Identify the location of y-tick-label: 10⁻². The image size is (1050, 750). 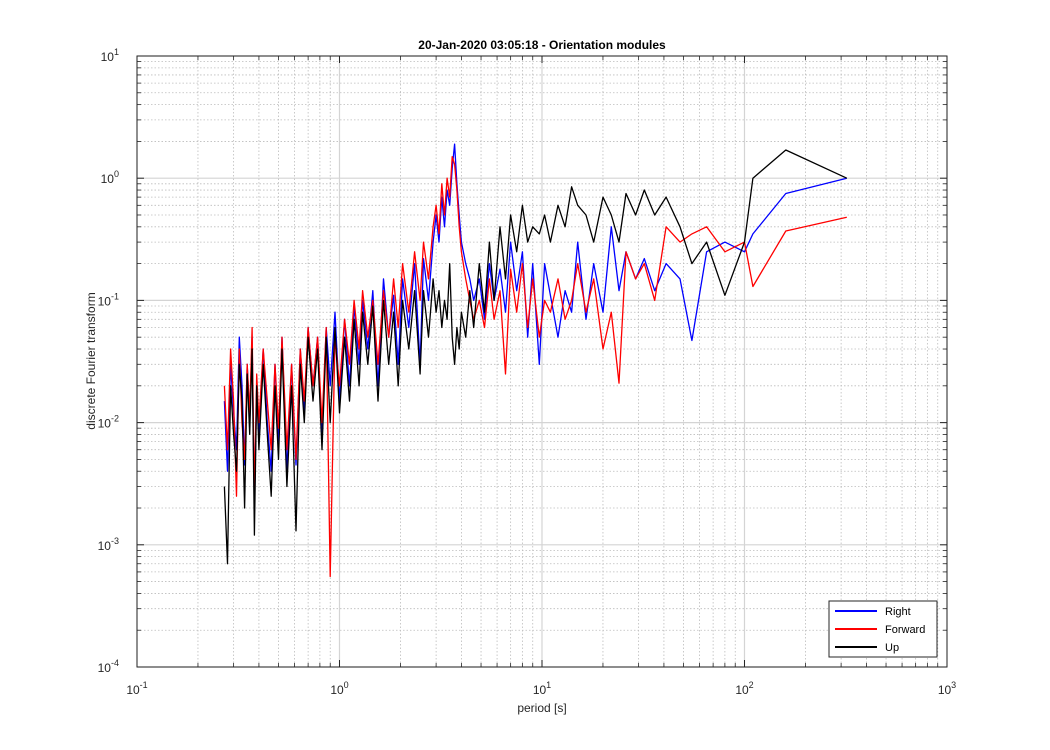
(108, 422).